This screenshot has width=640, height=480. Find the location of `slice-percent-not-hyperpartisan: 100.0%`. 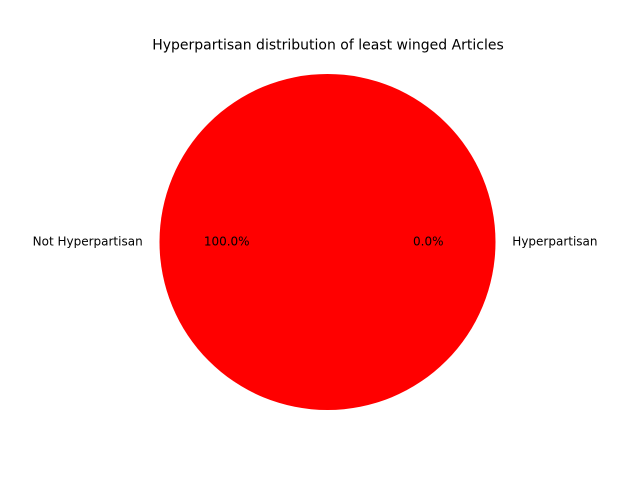

slice-percent-not-hyperpartisan: 100.0% is located at coordinates (227, 242).